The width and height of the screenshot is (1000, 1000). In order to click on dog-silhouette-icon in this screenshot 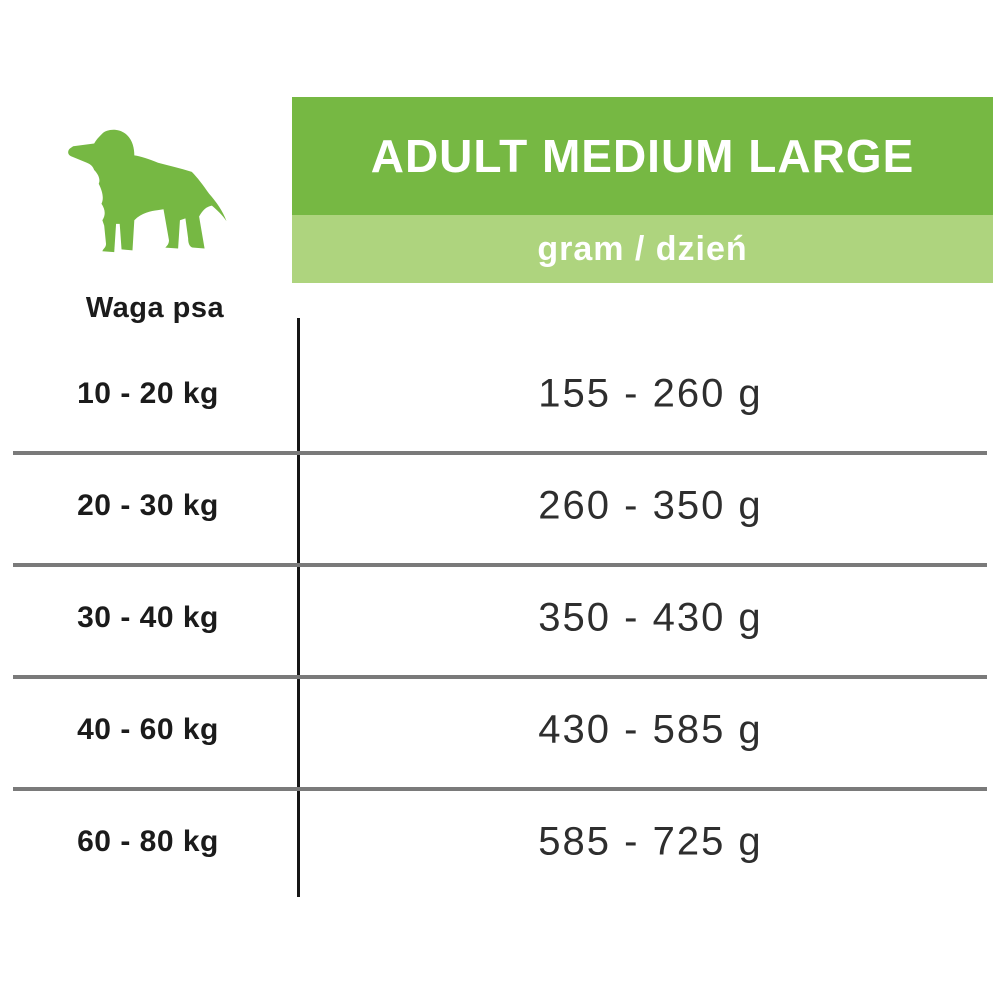, I will do `click(148, 191)`.